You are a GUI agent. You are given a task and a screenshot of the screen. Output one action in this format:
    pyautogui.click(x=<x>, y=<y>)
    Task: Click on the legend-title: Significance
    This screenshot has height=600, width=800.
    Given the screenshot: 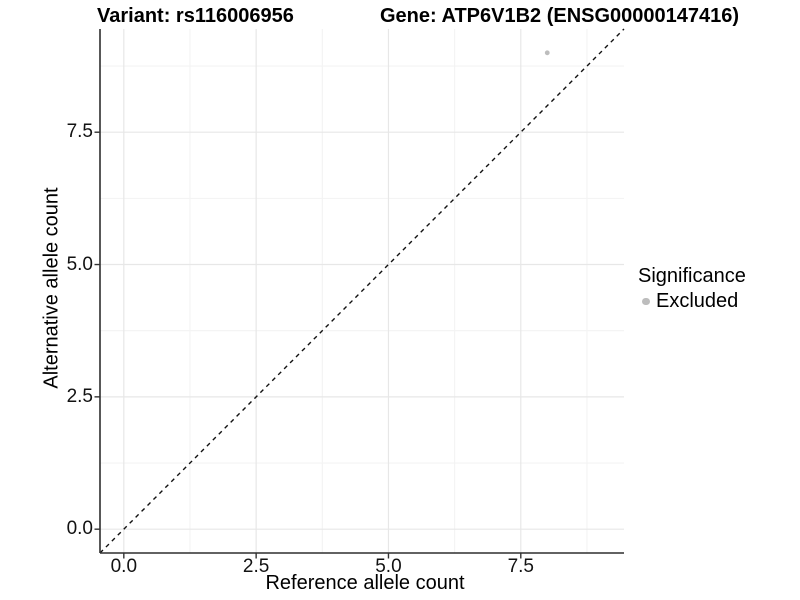 What is the action you would take?
    pyautogui.click(x=692, y=276)
    